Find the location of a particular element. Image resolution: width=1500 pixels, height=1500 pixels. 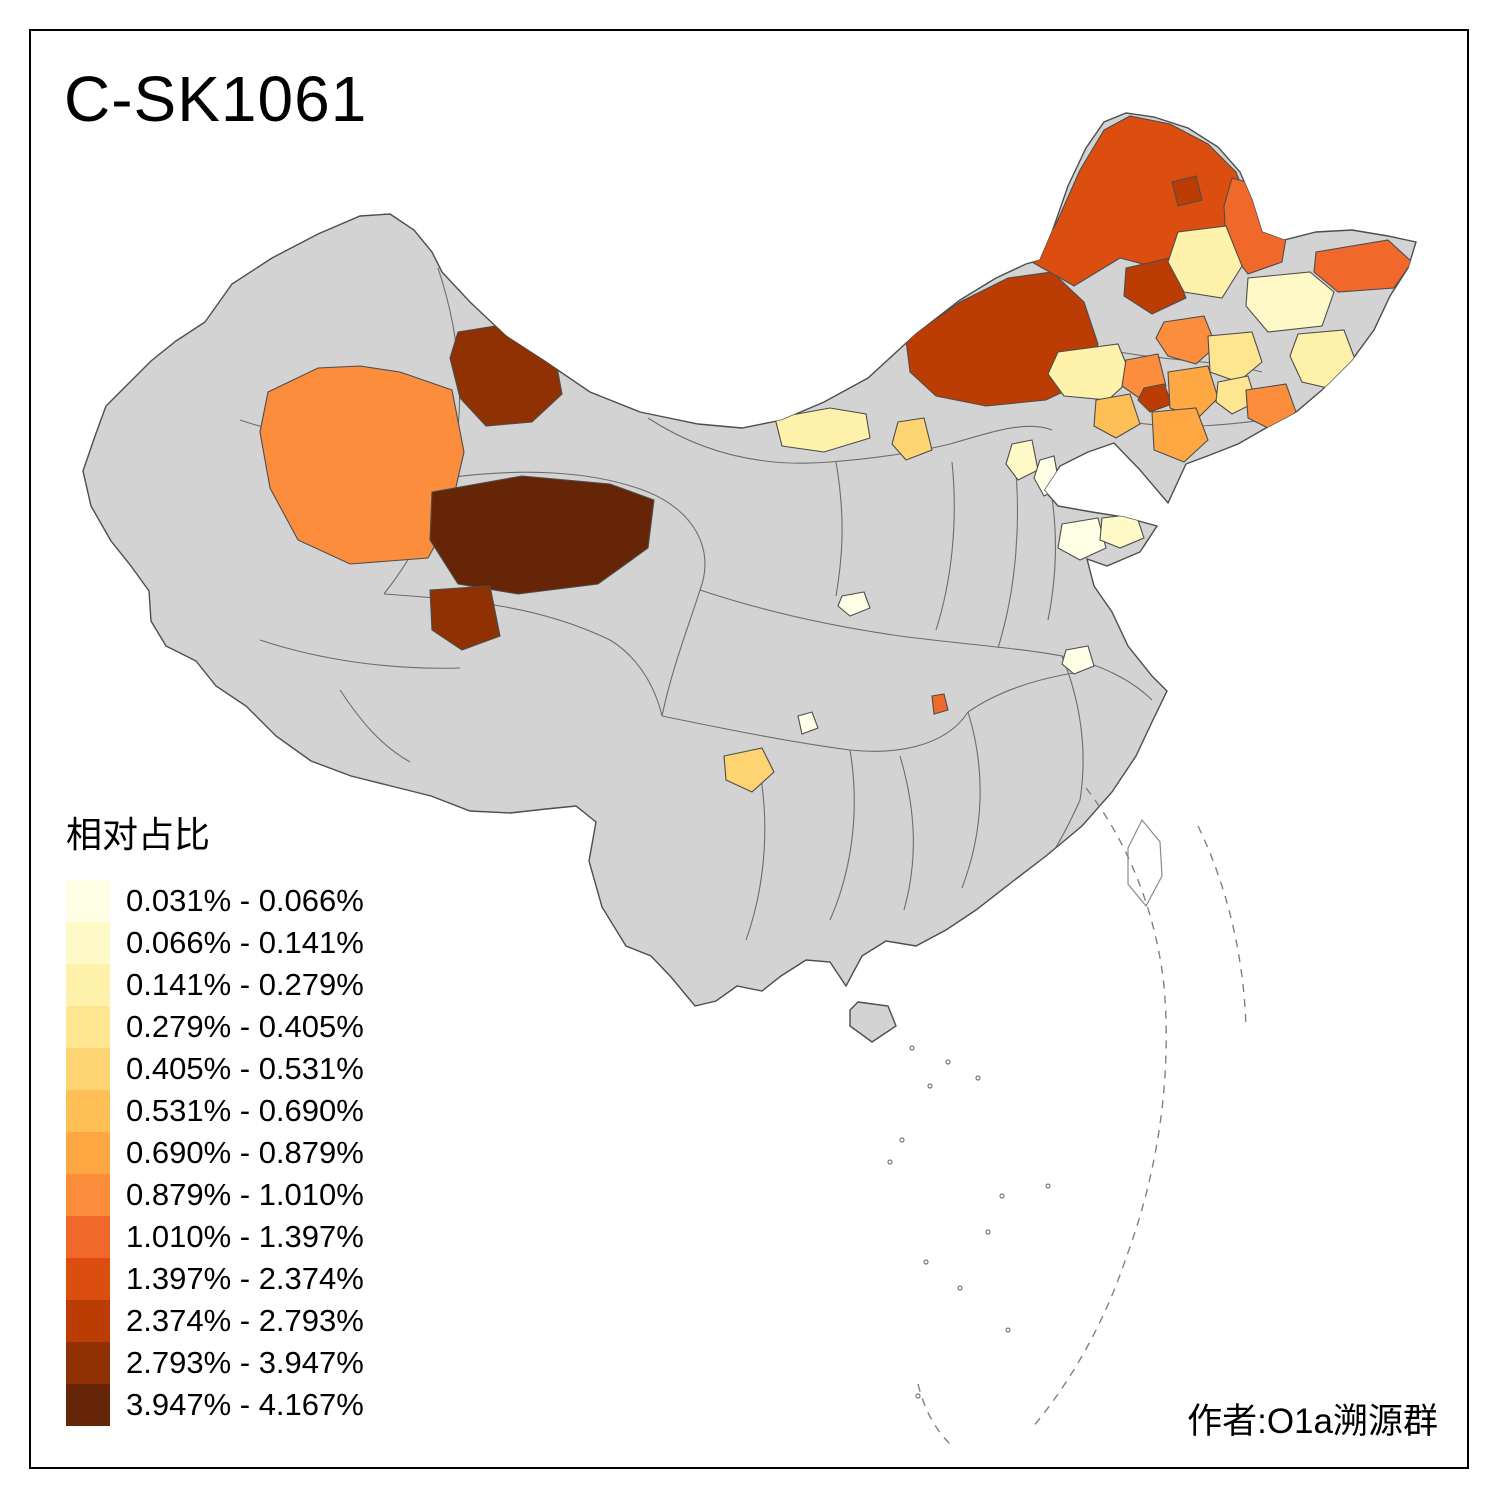

legend-row: 0.879% - 1.010% is located at coordinates (215, 1195).